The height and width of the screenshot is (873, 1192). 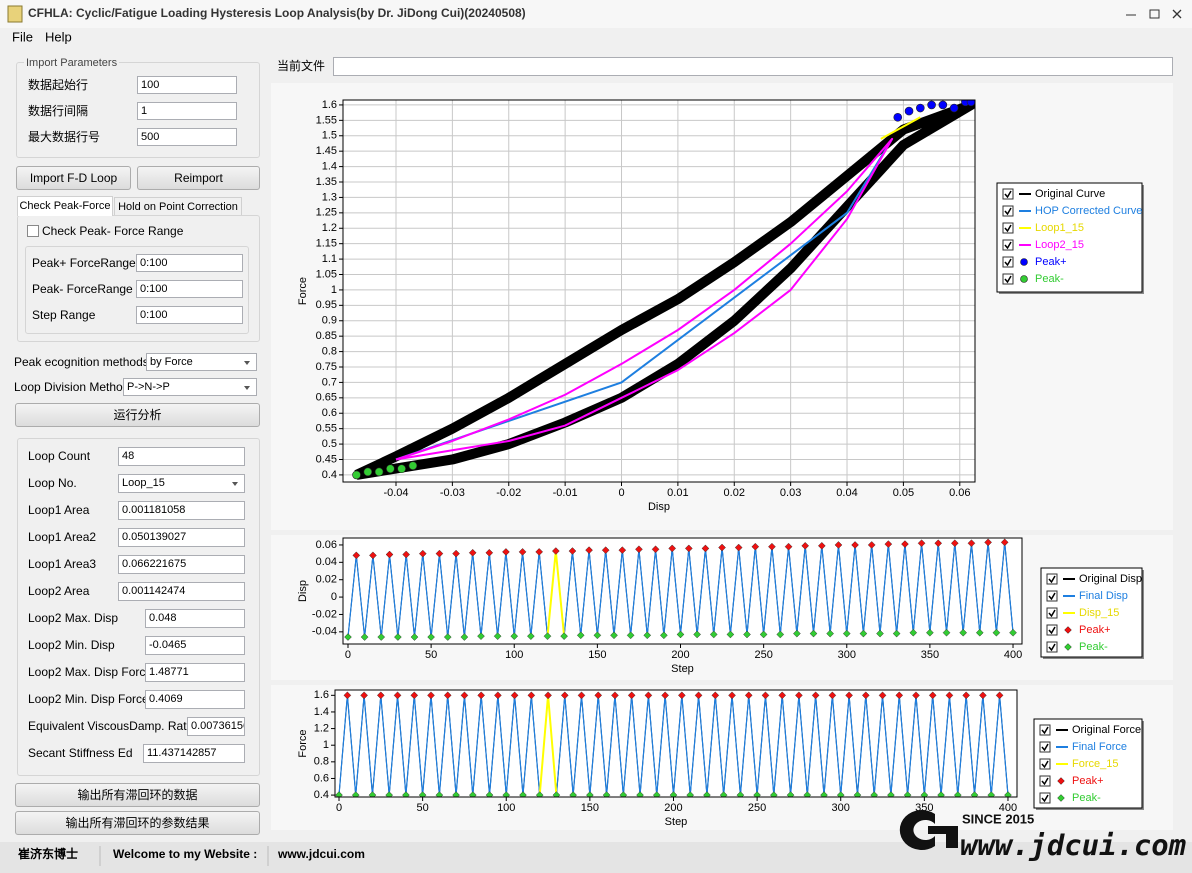 I want to click on tab: Check Peak-Force, so click(x=65, y=206).